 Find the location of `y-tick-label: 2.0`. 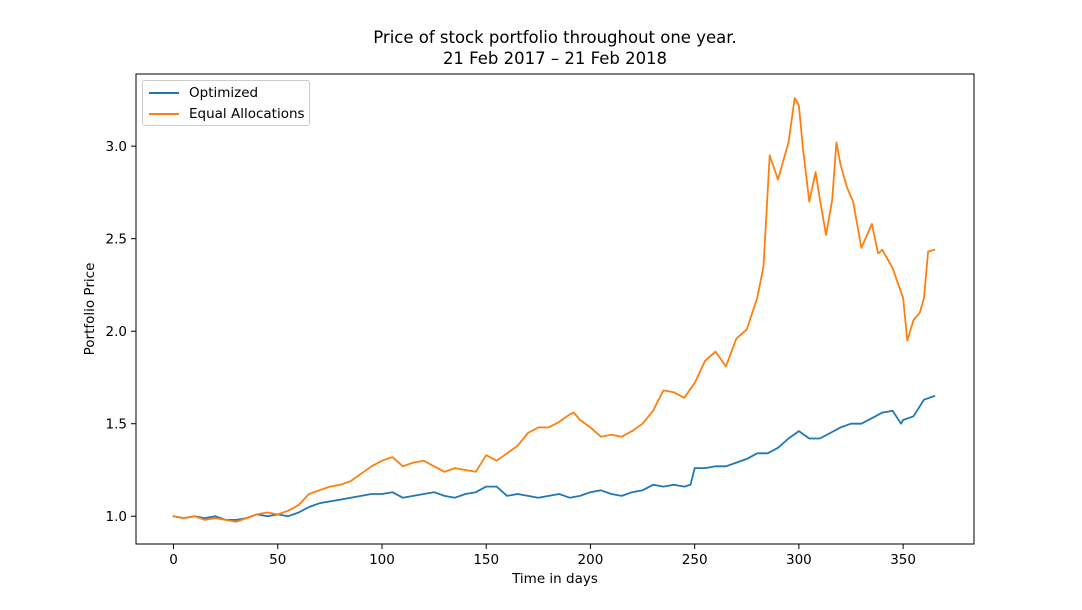

y-tick-label: 2.0 is located at coordinates (116, 332).